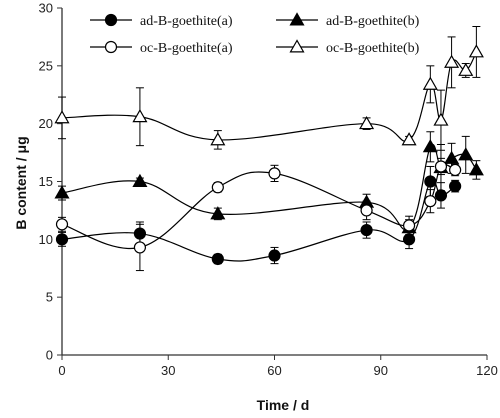 The height and width of the screenshot is (418, 500). What do you see at coordinates (46, 123) in the screenshot?
I see `y-tick-label: 20` at bounding box center [46, 123].